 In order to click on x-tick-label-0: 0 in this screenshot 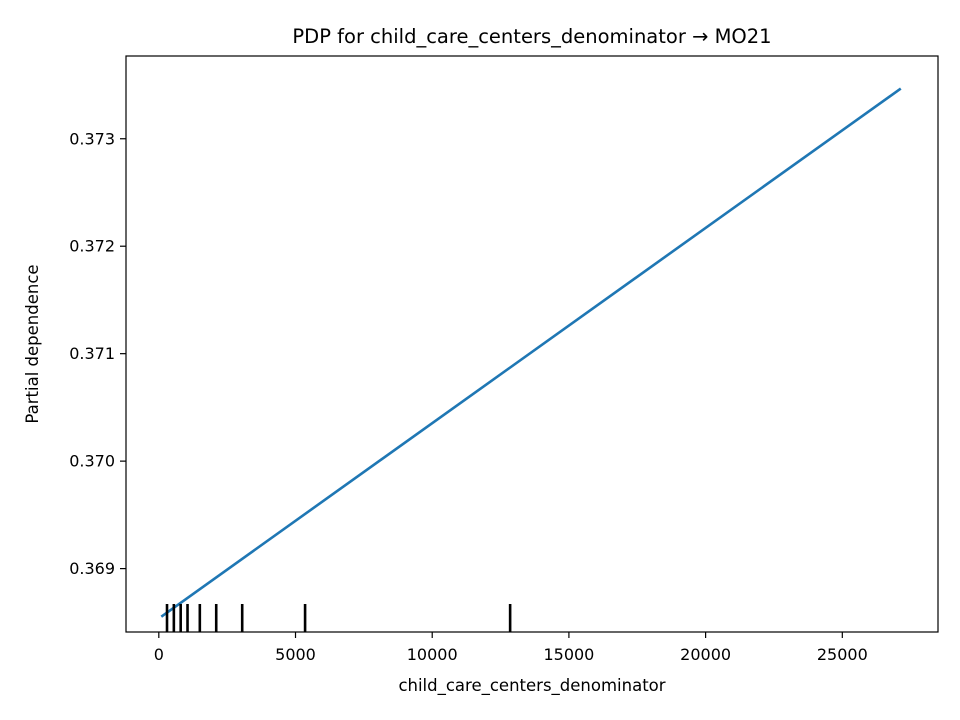, I will do `click(159, 654)`.